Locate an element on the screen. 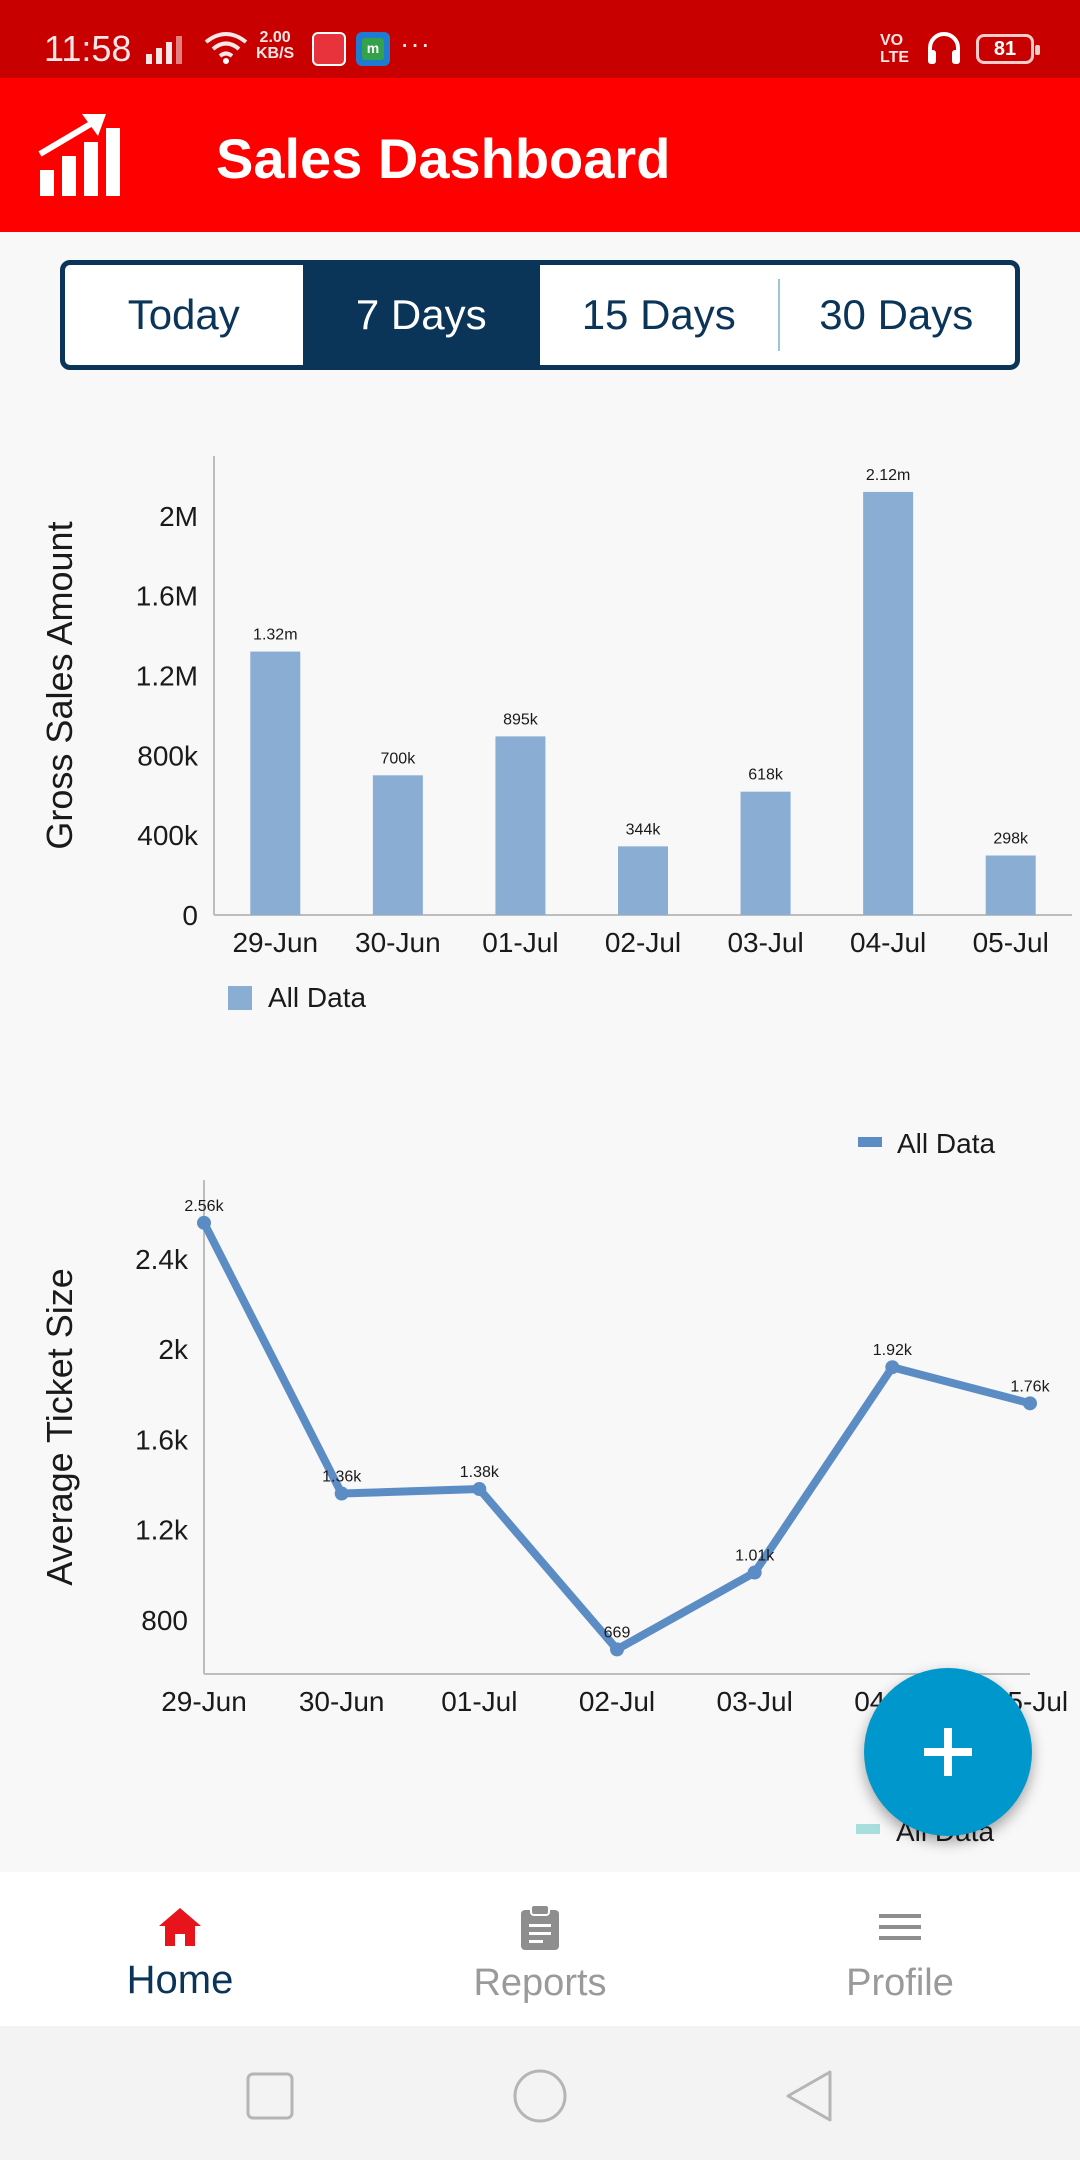 This screenshot has height=2160, width=1080. system-navigation-bar is located at coordinates (540, 2093).